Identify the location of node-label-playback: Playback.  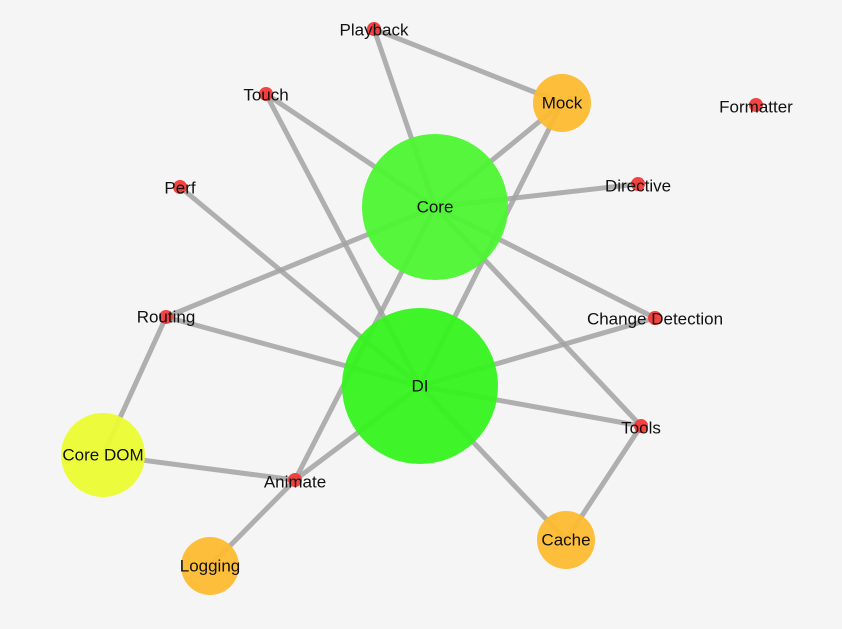
(374, 30).